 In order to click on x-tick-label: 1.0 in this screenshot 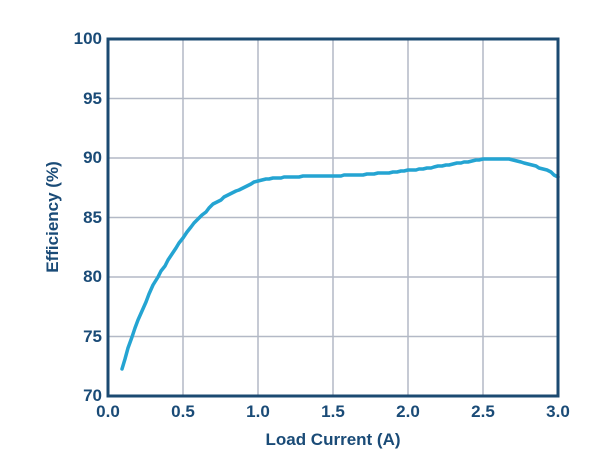, I will do `click(258, 411)`.